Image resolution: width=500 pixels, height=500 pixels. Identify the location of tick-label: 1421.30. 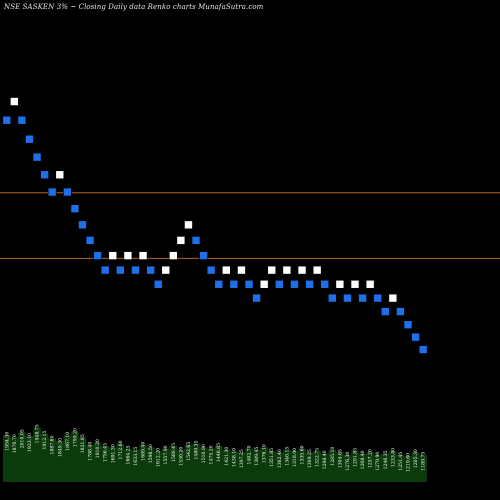
(227, 456).